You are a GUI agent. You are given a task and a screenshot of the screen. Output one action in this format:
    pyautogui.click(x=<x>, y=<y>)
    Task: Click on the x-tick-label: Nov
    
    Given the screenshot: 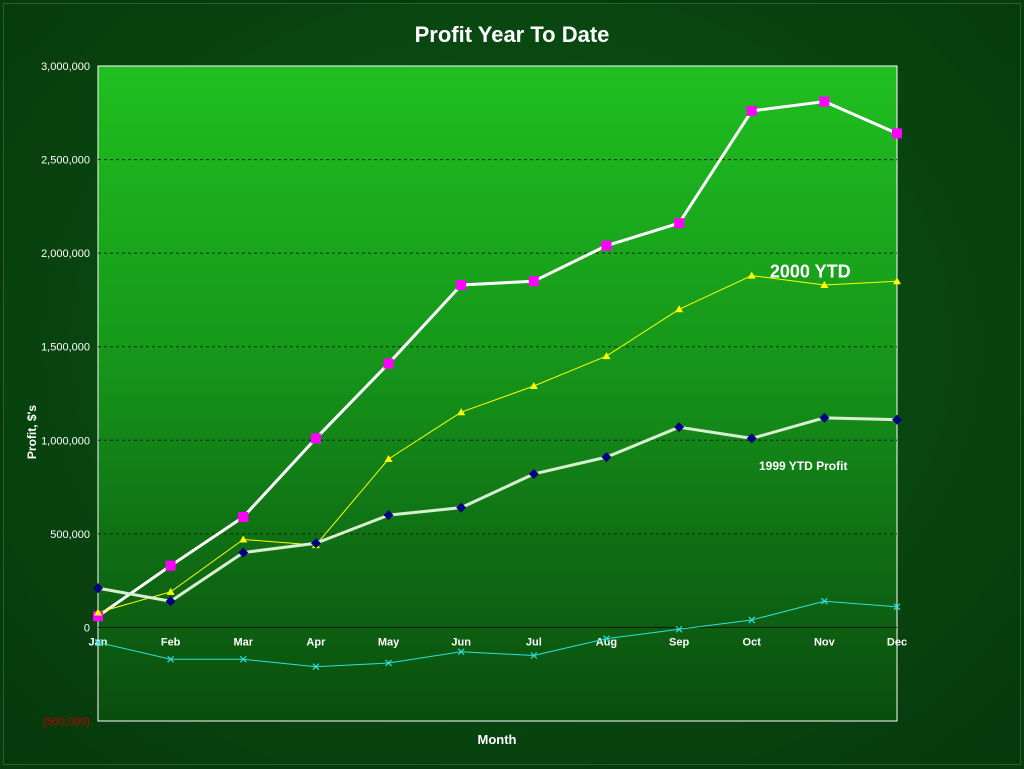 What is the action you would take?
    pyautogui.click(x=825, y=642)
    